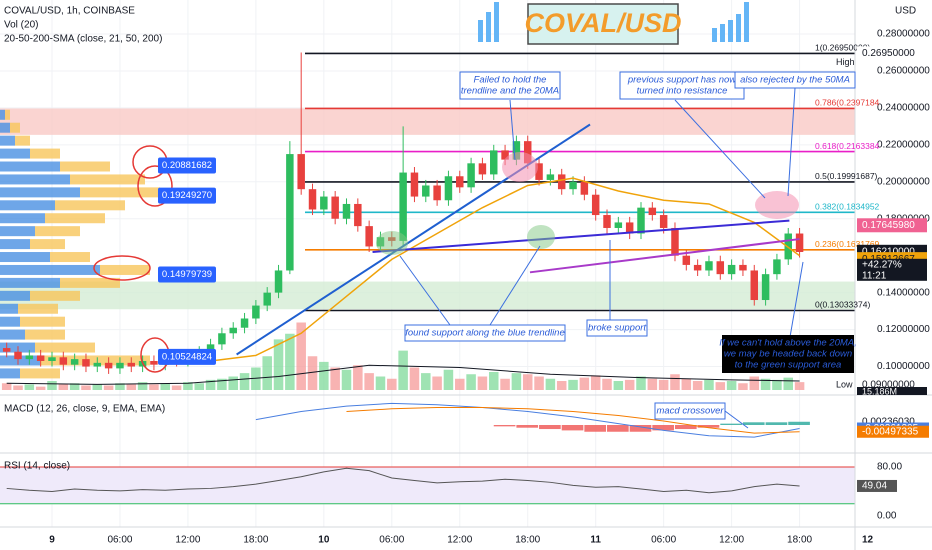 The image size is (932, 550). I want to click on price-label-box, so click(892, 53).